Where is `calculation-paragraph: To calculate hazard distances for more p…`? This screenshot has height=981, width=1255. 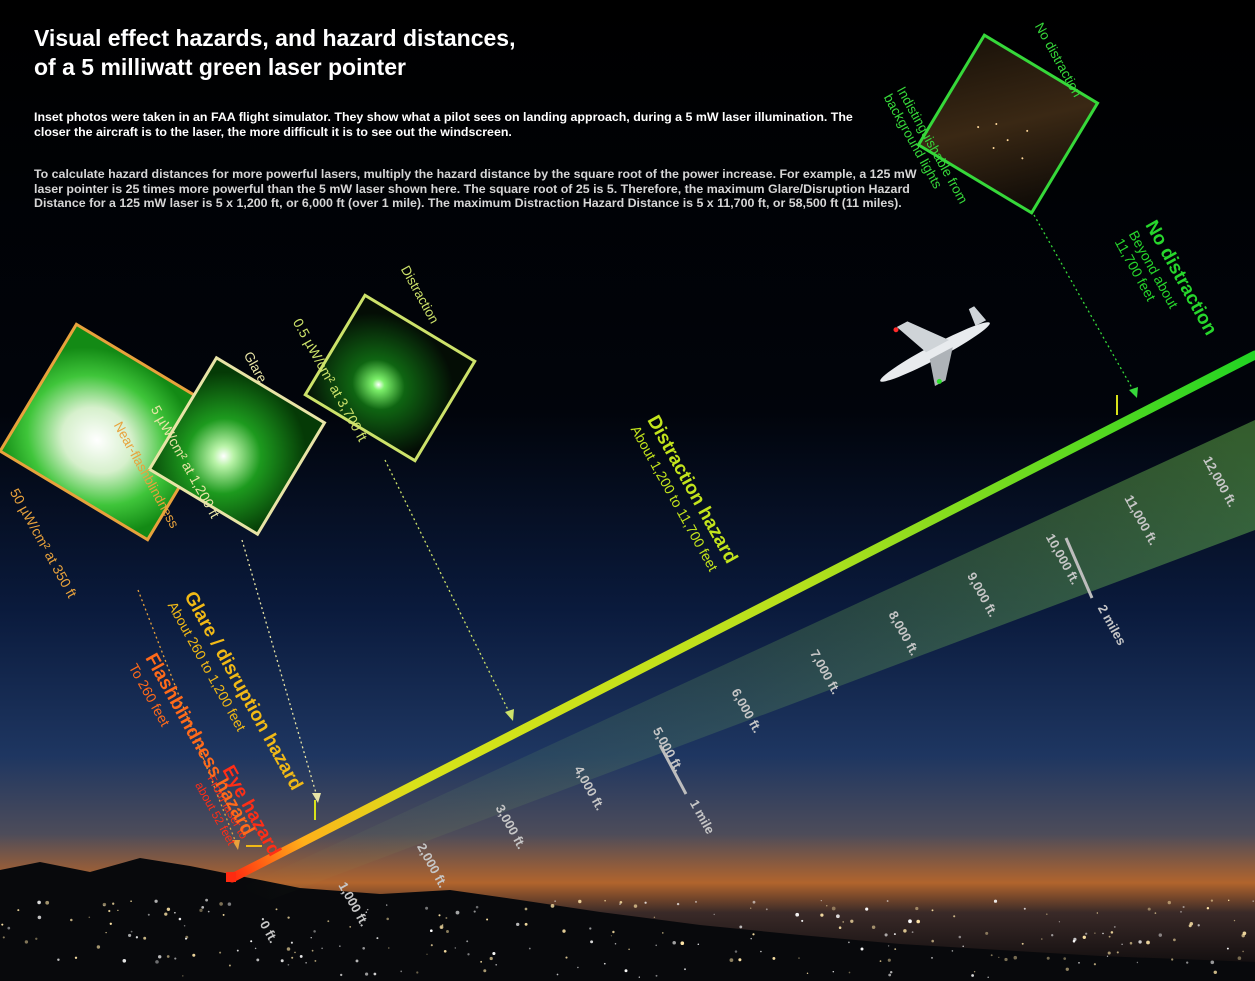 calculation-paragraph: To calculate hazard distances for more p… is located at coordinates (475, 188).